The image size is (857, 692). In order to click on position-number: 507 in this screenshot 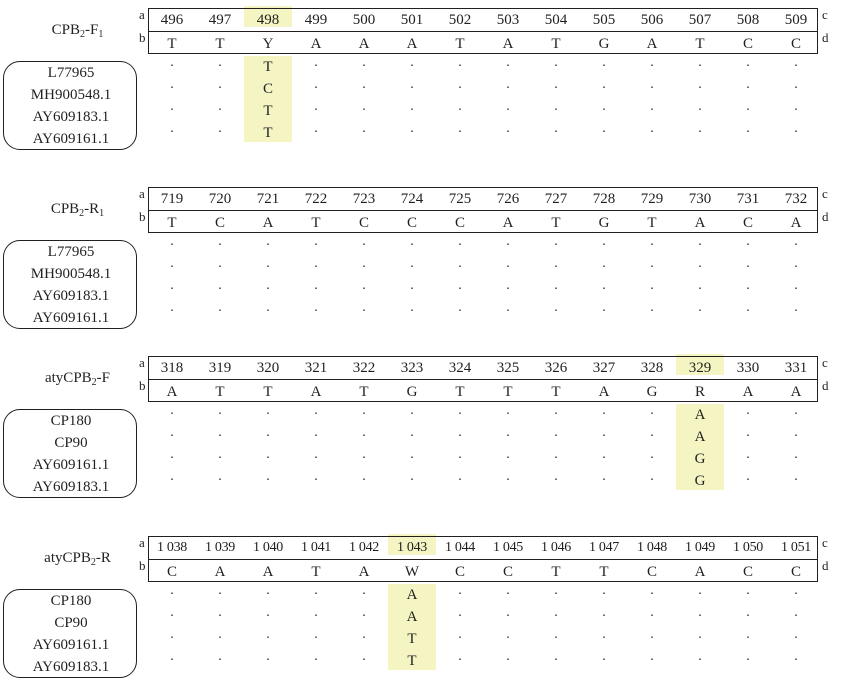, I will do `click(700, 20)`.